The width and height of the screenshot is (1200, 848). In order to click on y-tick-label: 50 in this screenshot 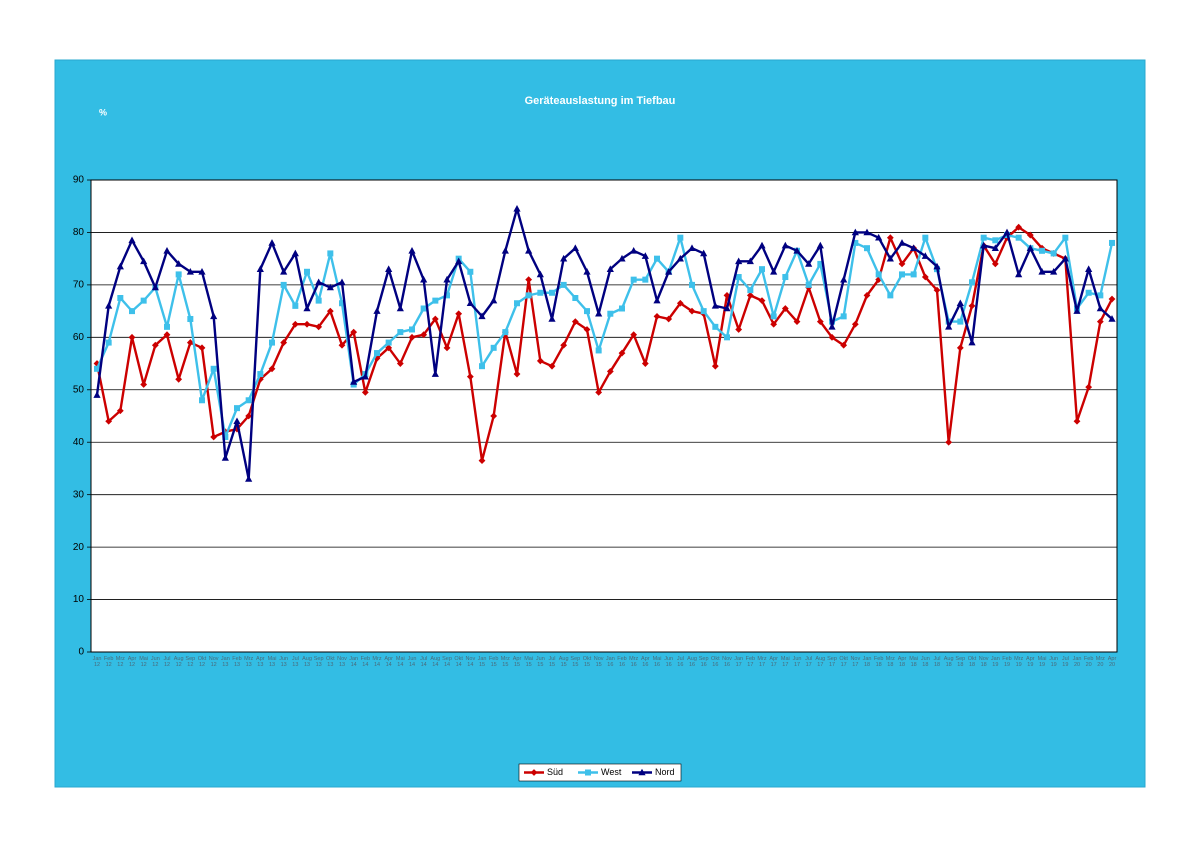, I will do `click(79, 389)`.